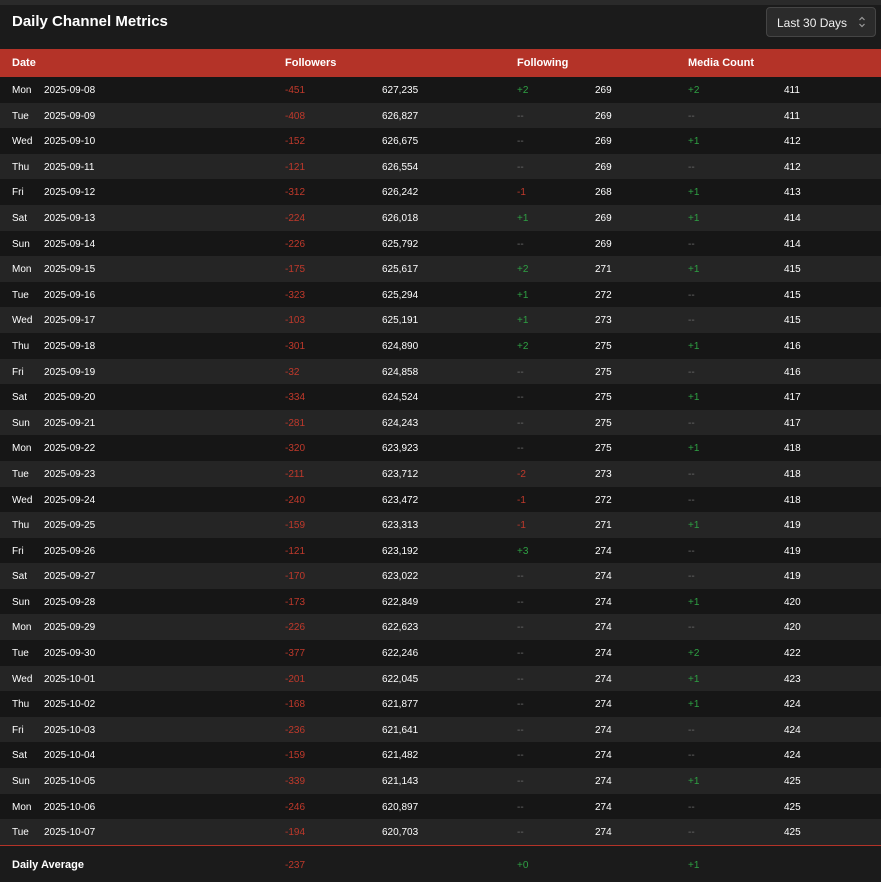 The width and height of the screenshot is (881, 882). I want to click on media-total: 413, so click(792, 193).